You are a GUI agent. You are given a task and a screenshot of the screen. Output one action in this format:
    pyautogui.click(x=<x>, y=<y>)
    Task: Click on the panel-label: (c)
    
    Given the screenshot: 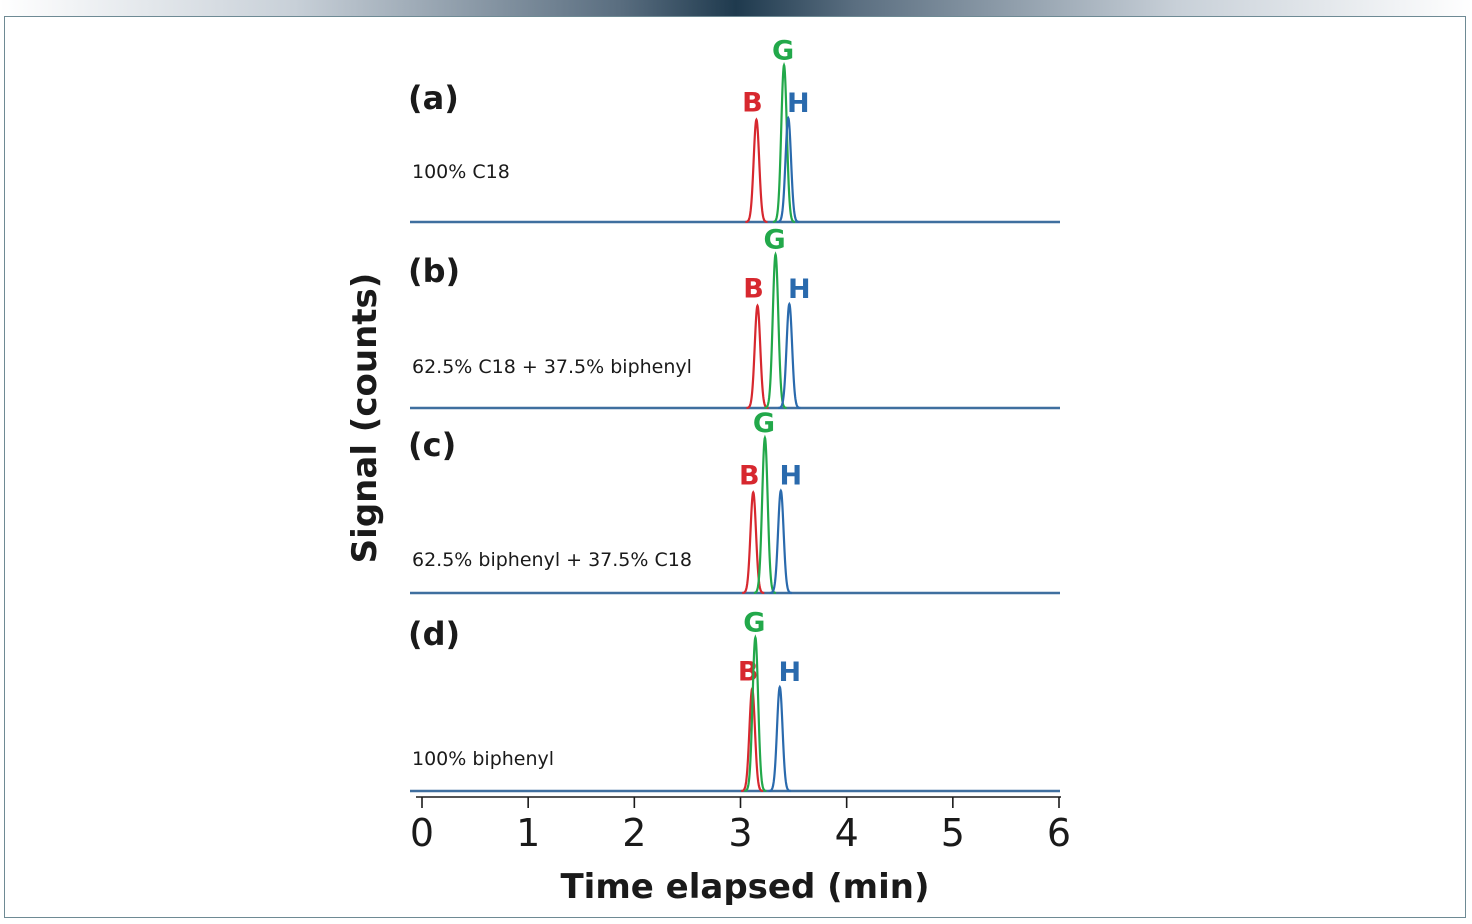 What is the action you would take?
    pyautogui.click(x=432, y=445)
    